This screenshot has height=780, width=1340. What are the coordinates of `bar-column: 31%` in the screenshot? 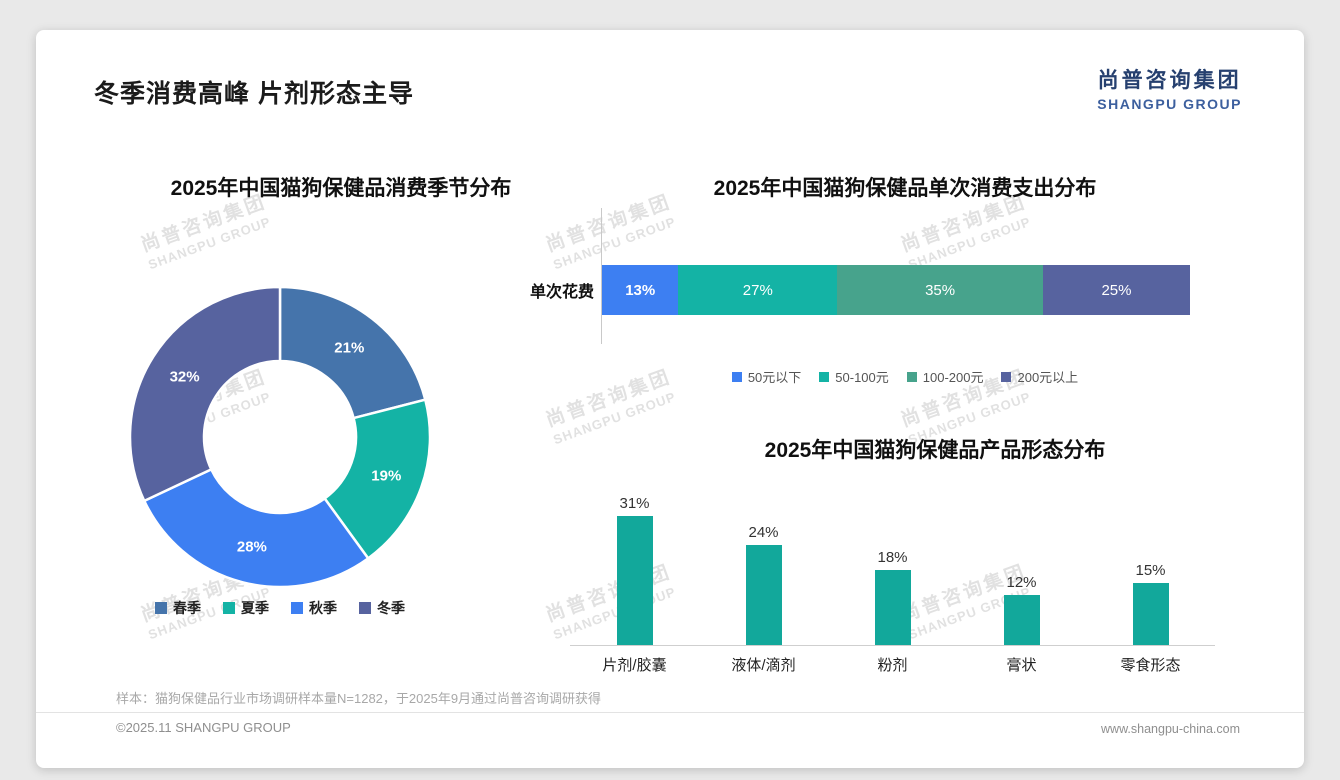 It's located at (634, 565).